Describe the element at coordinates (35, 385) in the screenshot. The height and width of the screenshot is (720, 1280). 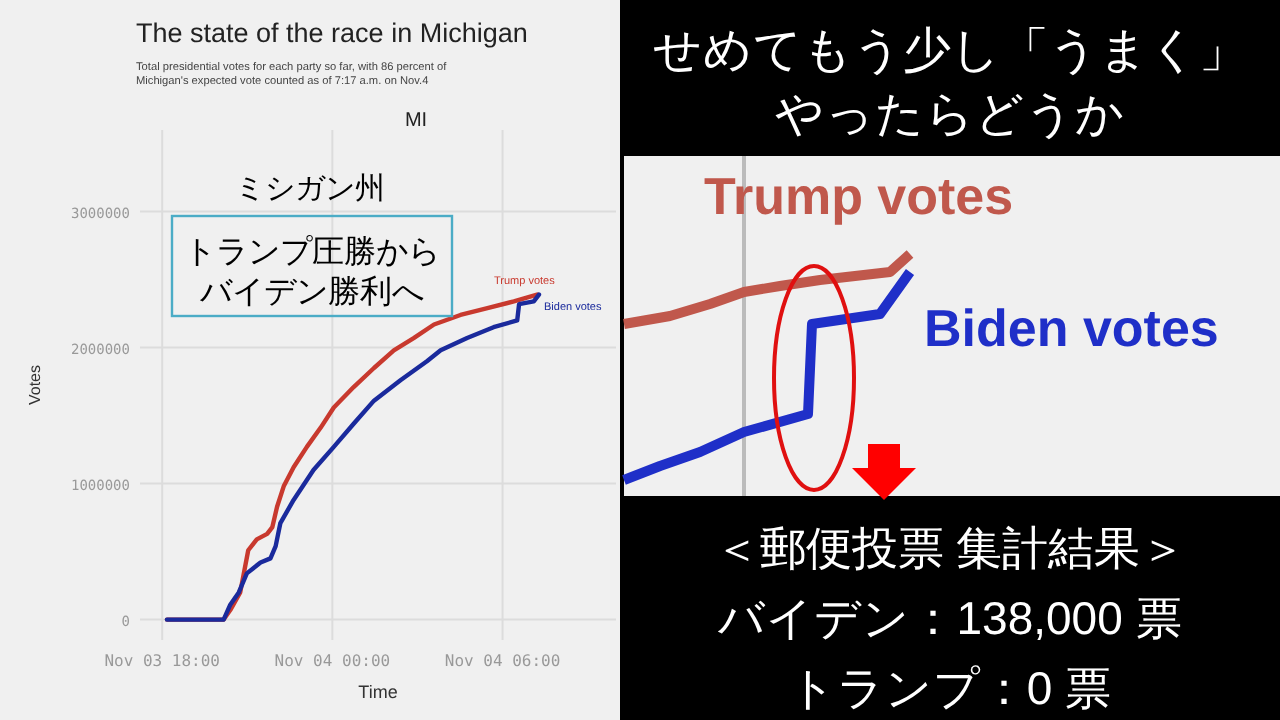
I see `y-axis-title: Votes` at that location.